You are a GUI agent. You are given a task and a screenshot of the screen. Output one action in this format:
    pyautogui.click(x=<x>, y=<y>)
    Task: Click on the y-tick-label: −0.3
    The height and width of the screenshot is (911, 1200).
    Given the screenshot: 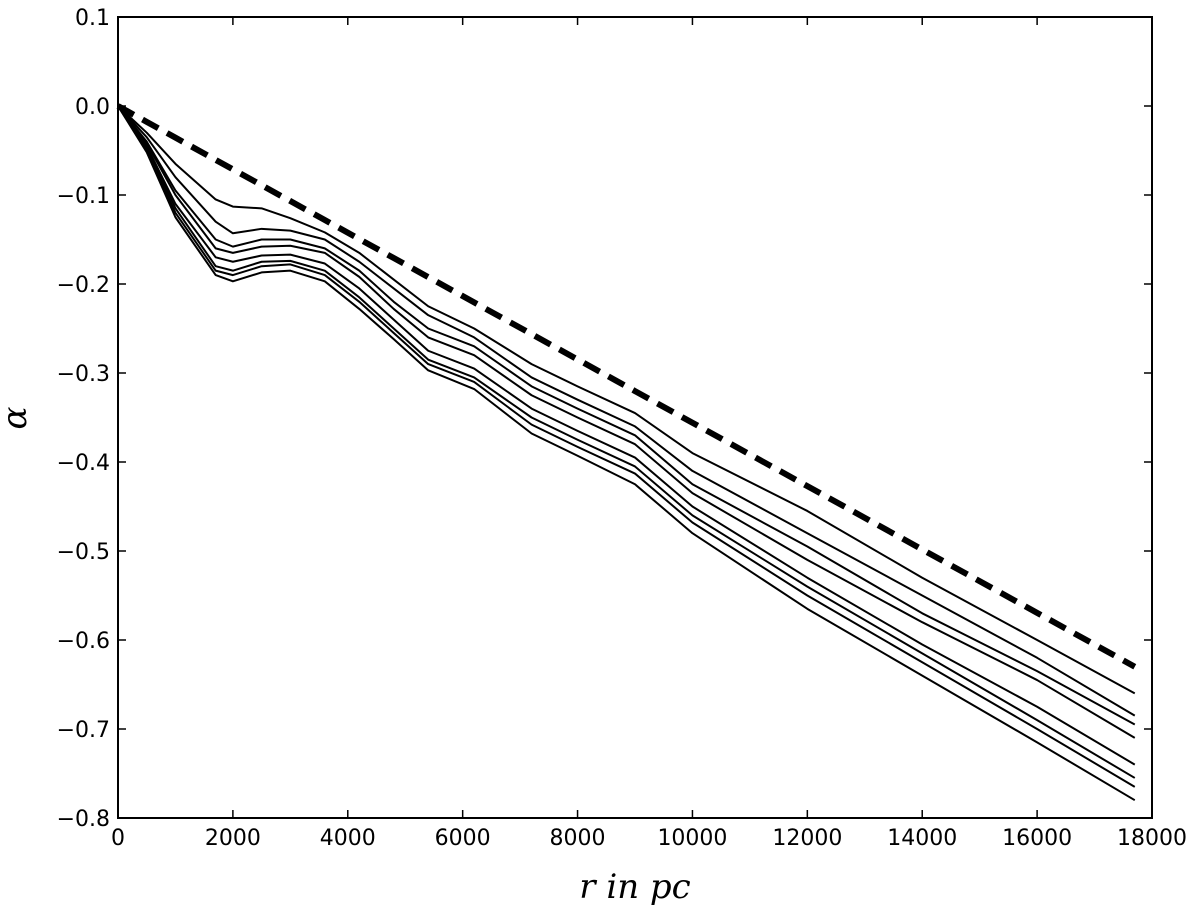 What is the action you would take?
    pyautogui.click(x=83, y=374)
    